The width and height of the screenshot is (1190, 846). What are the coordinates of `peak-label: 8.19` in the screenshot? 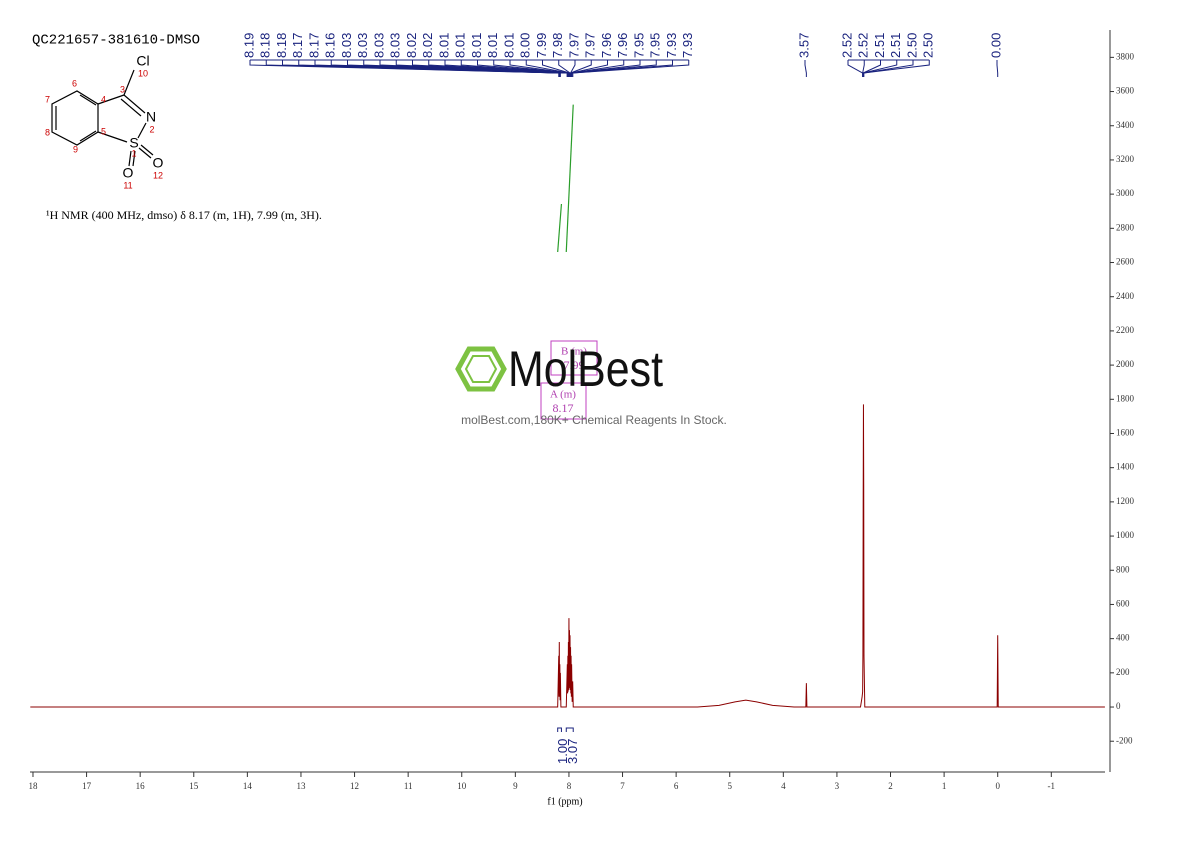 It's located at (248, 45).